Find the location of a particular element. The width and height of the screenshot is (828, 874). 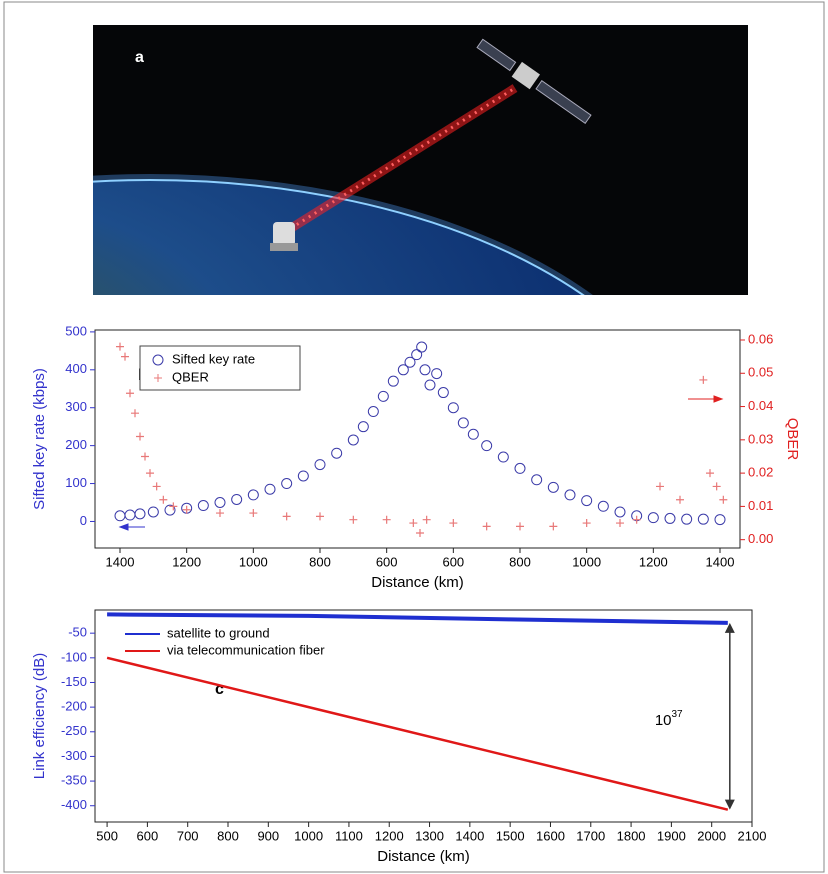

annotation: 1037 is located at coordinates (669, 719).